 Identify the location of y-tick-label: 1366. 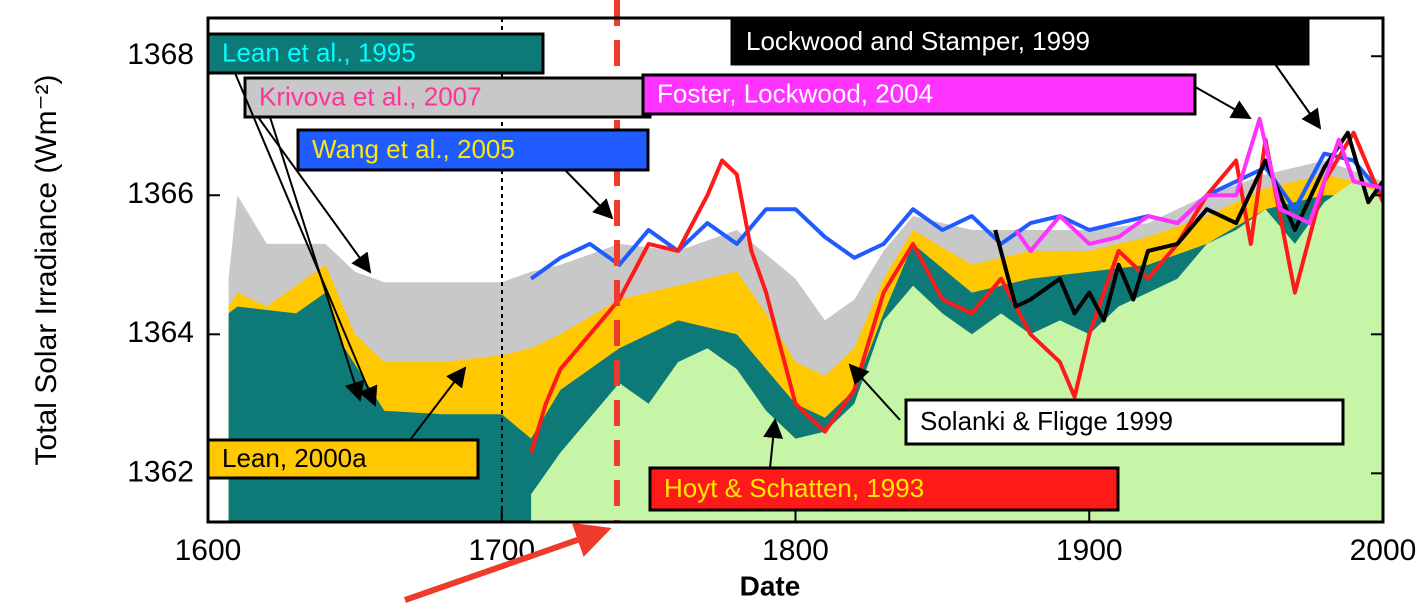
(160, 193).